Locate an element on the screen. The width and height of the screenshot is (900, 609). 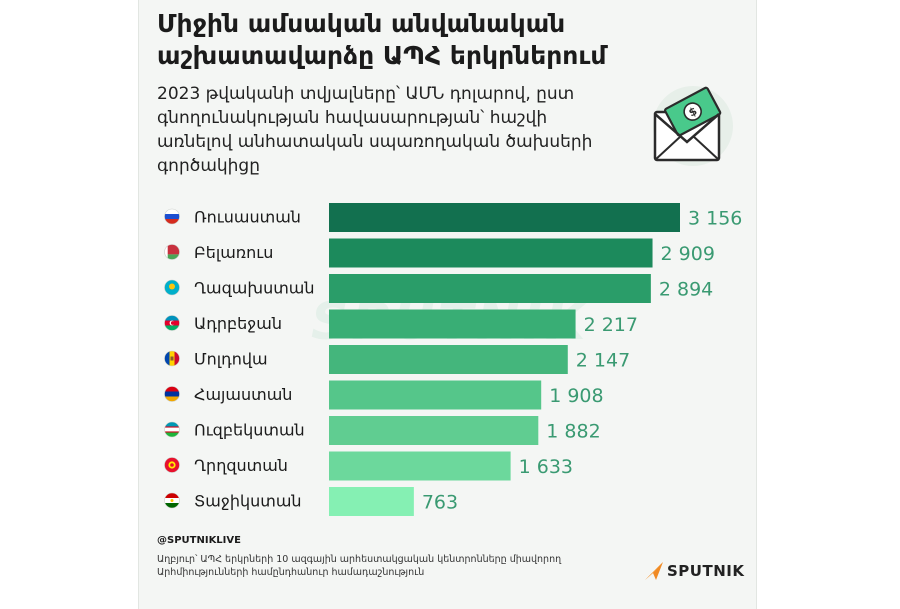
value-label: 2 147 is located at coordinates (603, 361).